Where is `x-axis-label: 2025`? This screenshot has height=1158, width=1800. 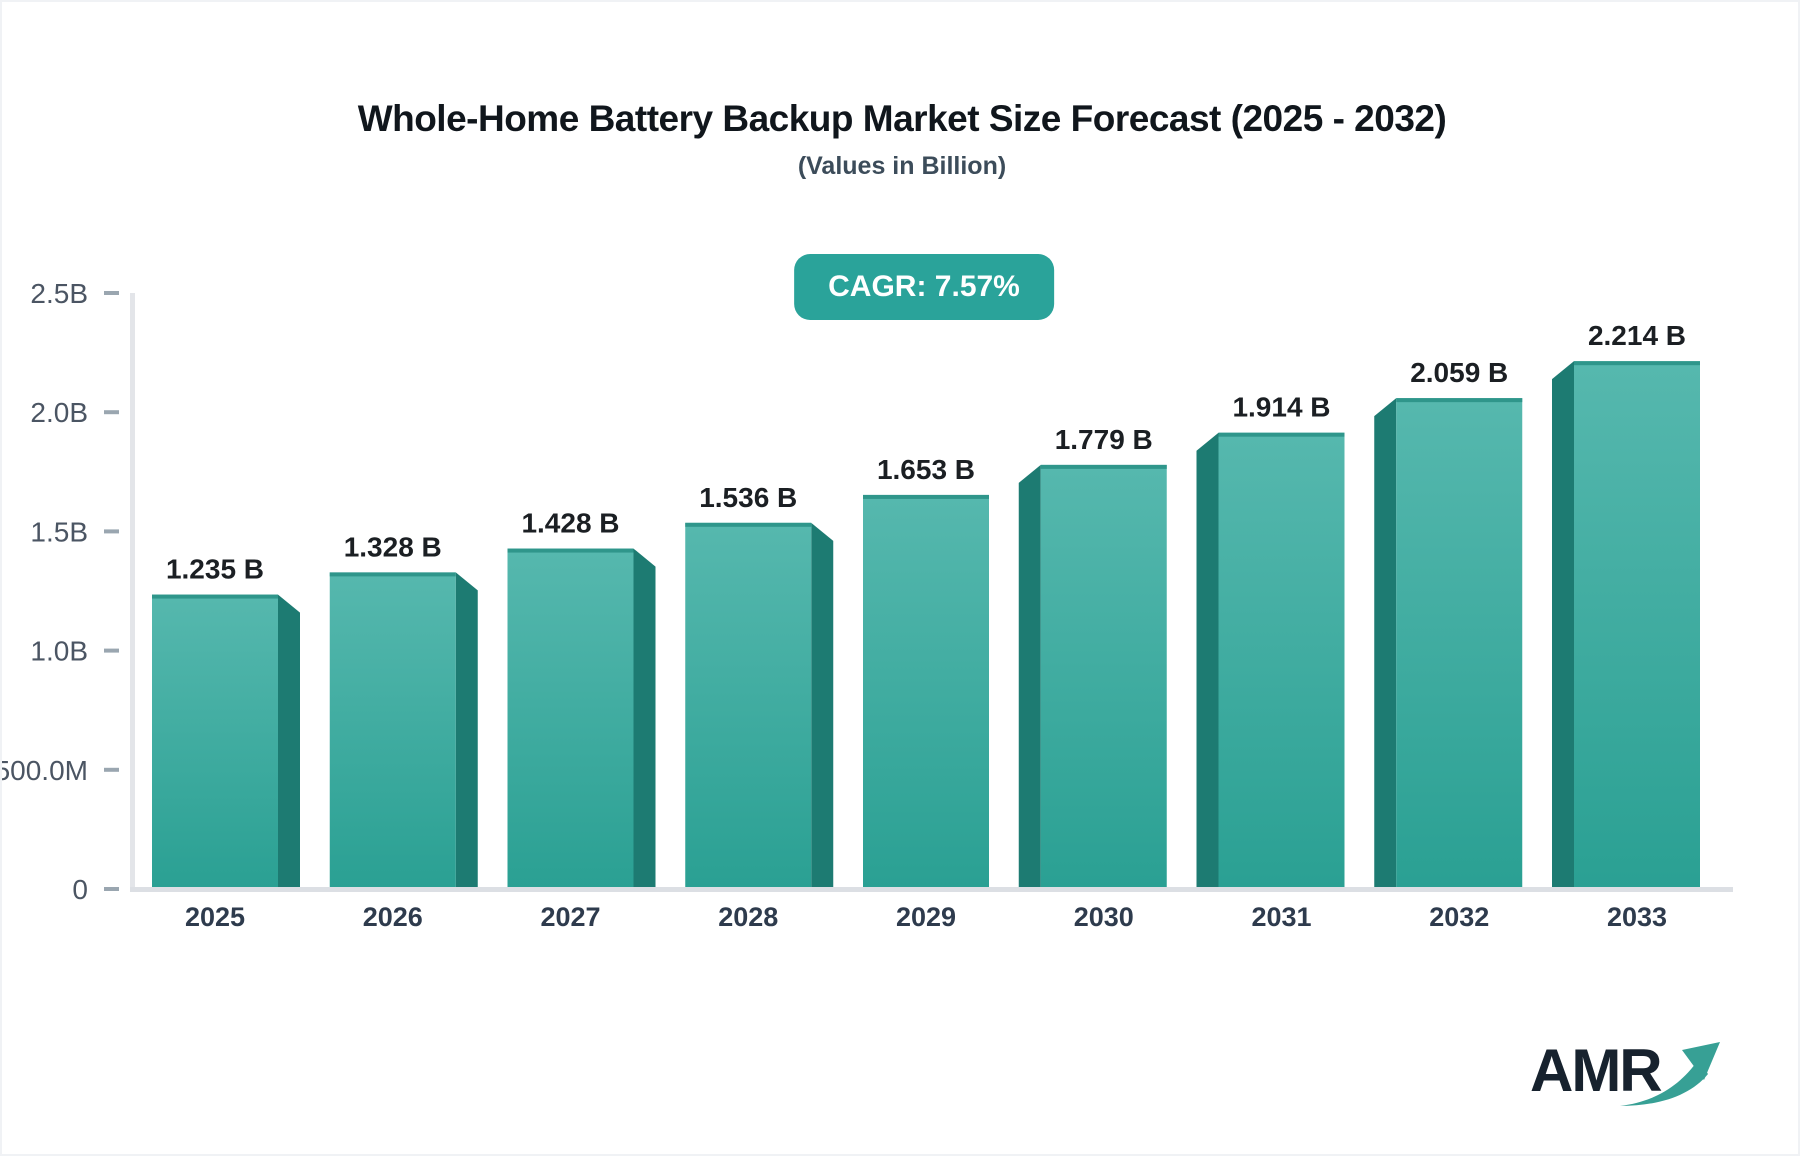 x-axis-label: 2025 is located at coordinates (215, 917).